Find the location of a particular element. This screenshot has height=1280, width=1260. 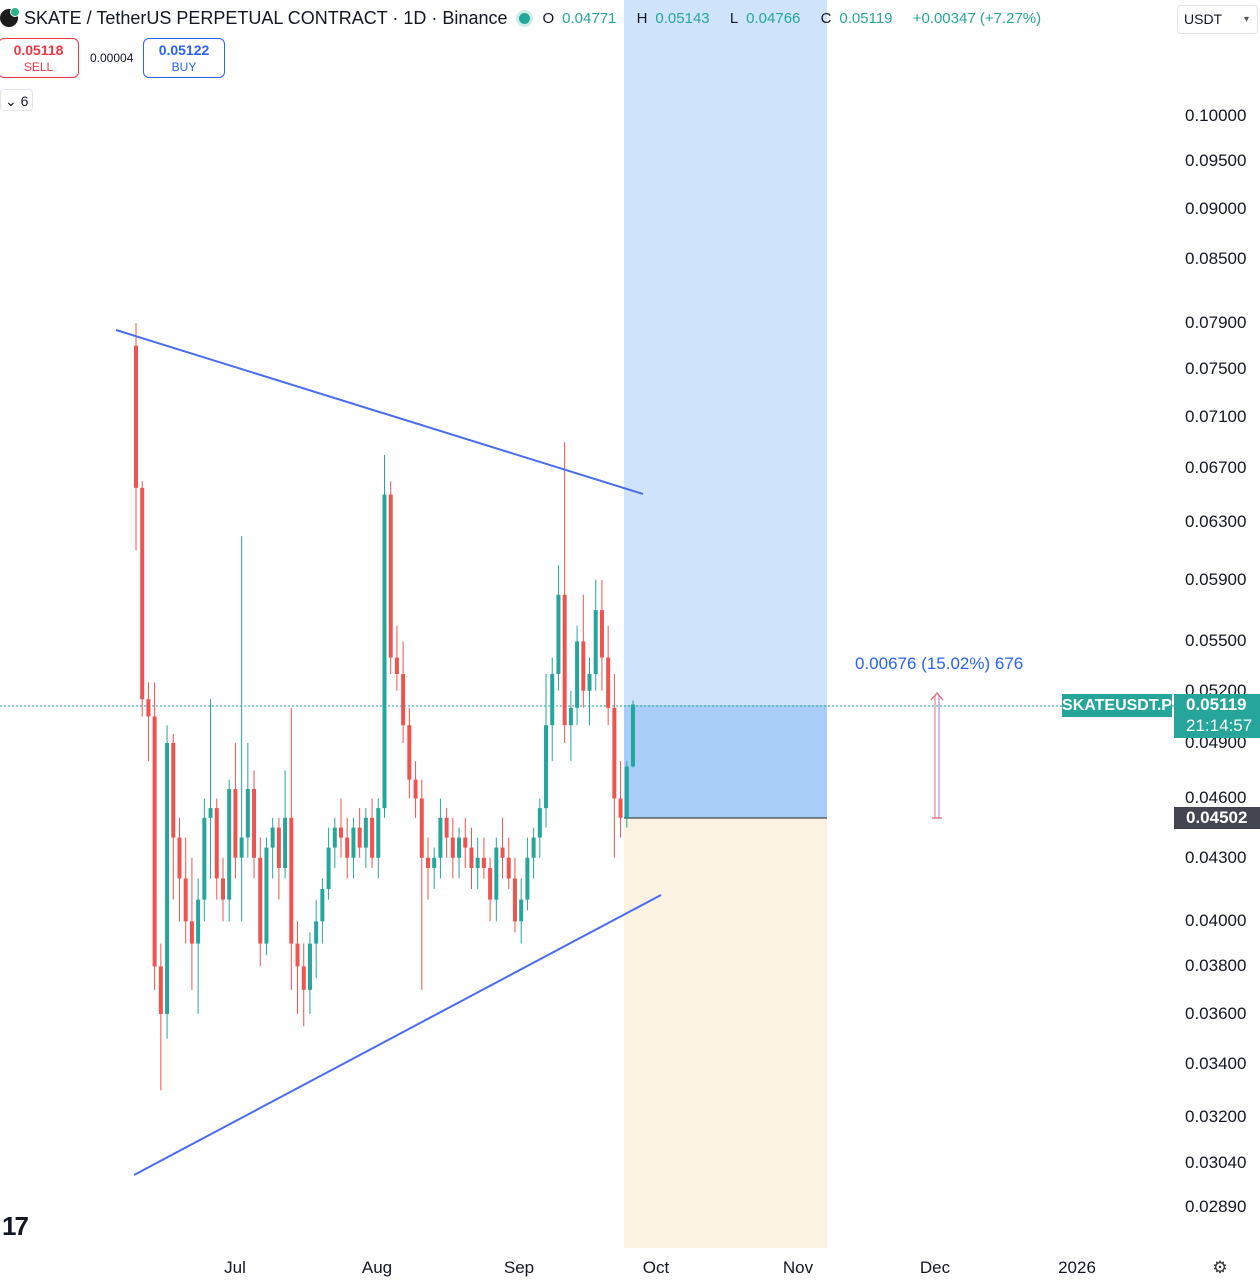

profit-zone is located at coordinates (725, 352).